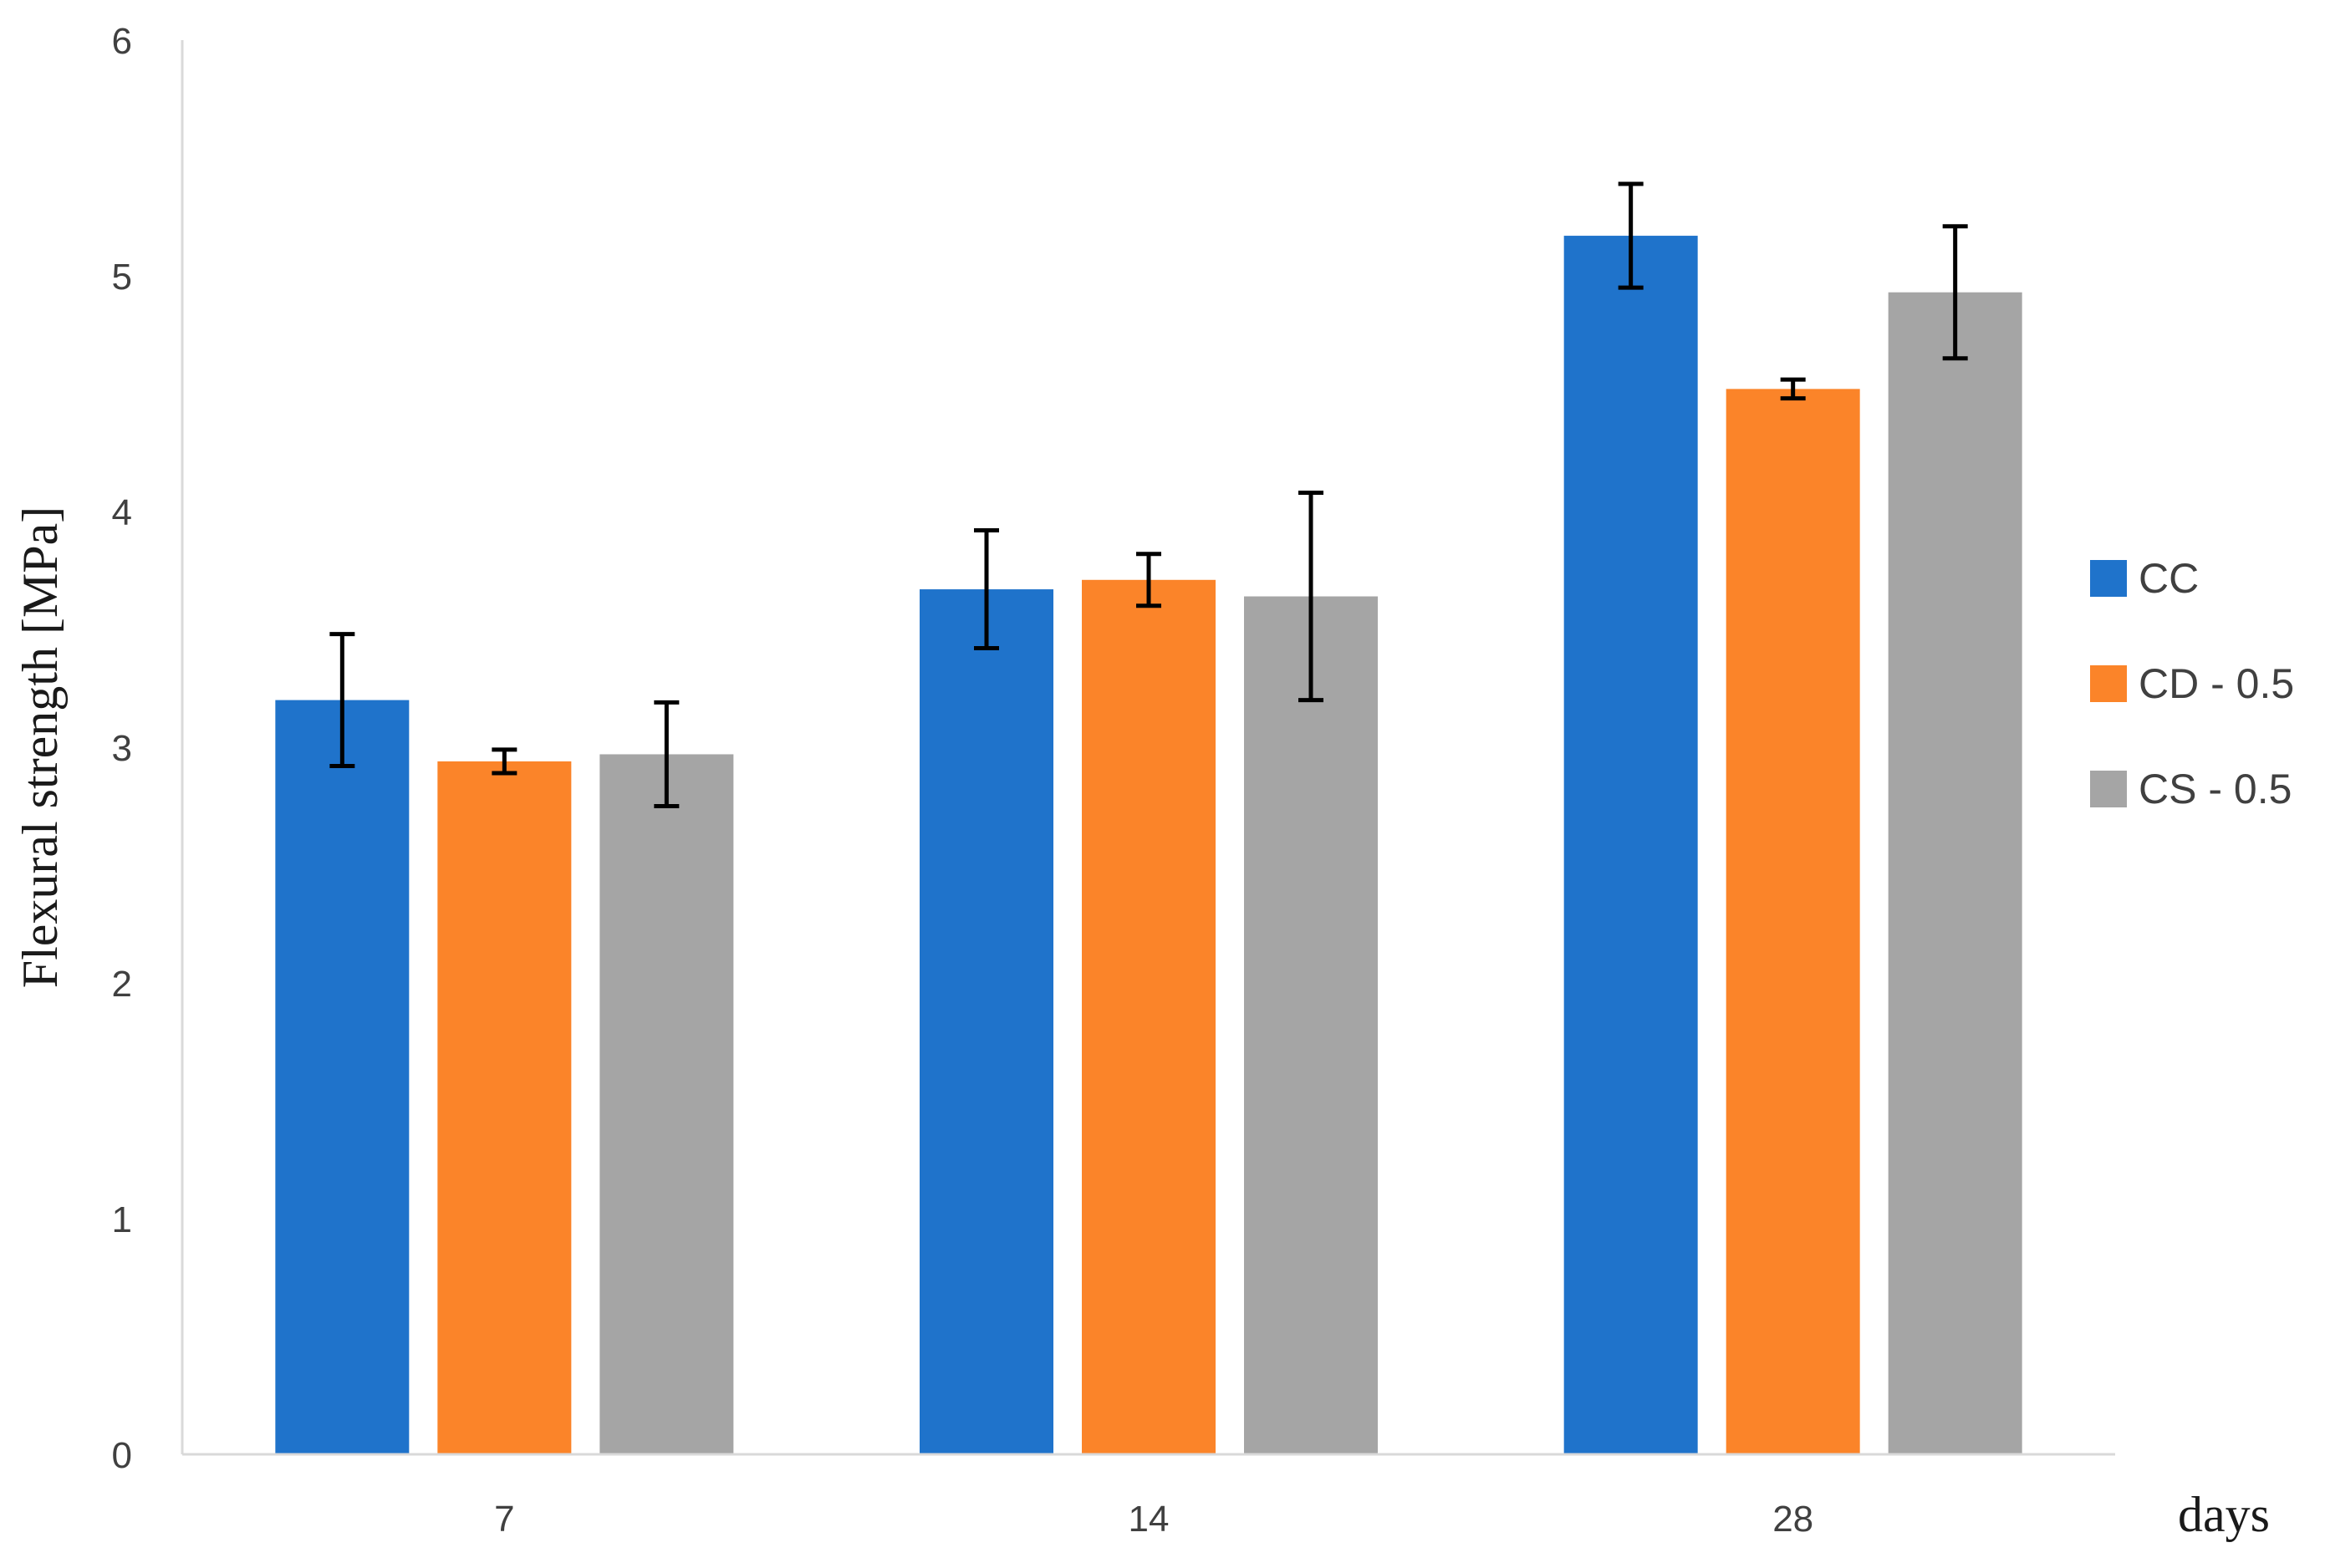 The width and height of the screenshot is (2325, 1568). I want to click on y-tick-label: 6, so click(122, 41).